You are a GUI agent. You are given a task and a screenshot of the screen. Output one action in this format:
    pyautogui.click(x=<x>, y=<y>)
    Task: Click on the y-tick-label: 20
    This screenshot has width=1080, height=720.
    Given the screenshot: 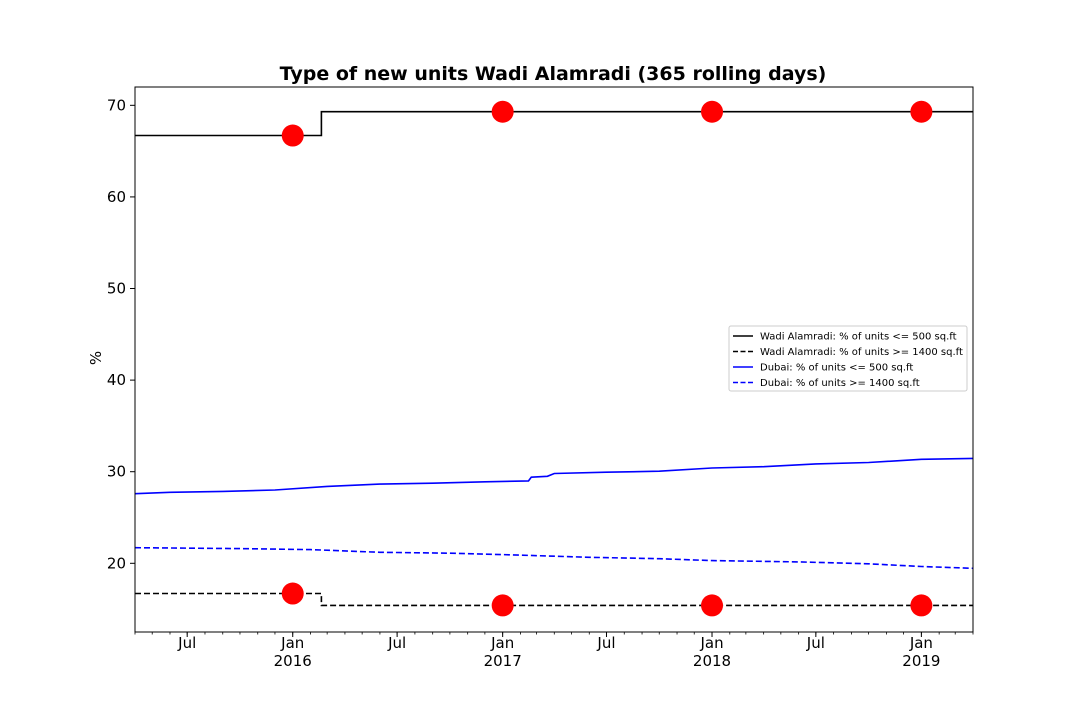 What is the action you would take?
    pyautogui.click(x=116, y=563)
    